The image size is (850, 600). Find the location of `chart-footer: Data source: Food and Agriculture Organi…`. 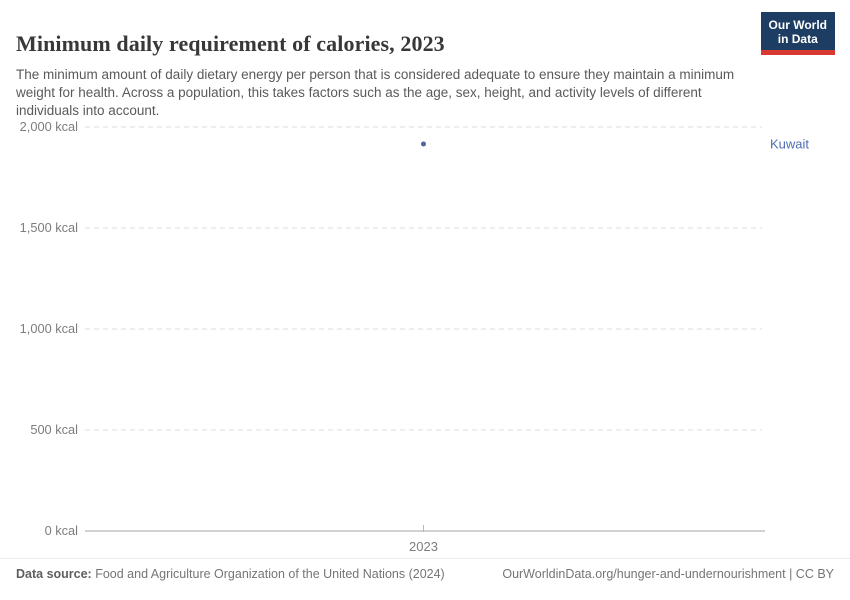

chart-footer: Data source: Food and Agriculture Organi… is located at coordinates (425, 574).